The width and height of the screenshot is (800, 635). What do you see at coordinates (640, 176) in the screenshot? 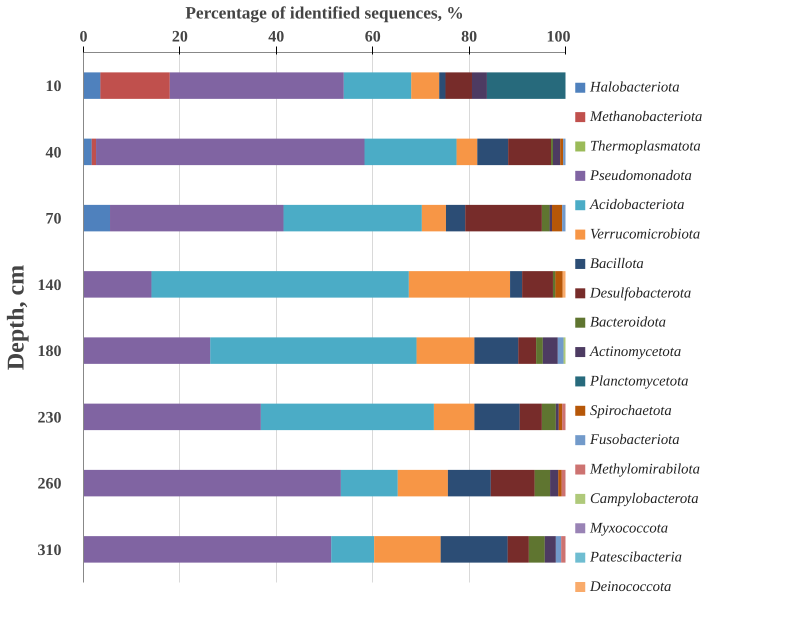
I see `legend-label: Pseudomonadota` at bounding box center [640, 176].